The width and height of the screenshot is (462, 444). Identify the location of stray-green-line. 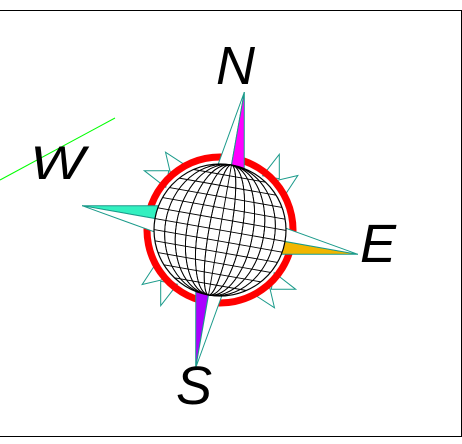
(58, 149).